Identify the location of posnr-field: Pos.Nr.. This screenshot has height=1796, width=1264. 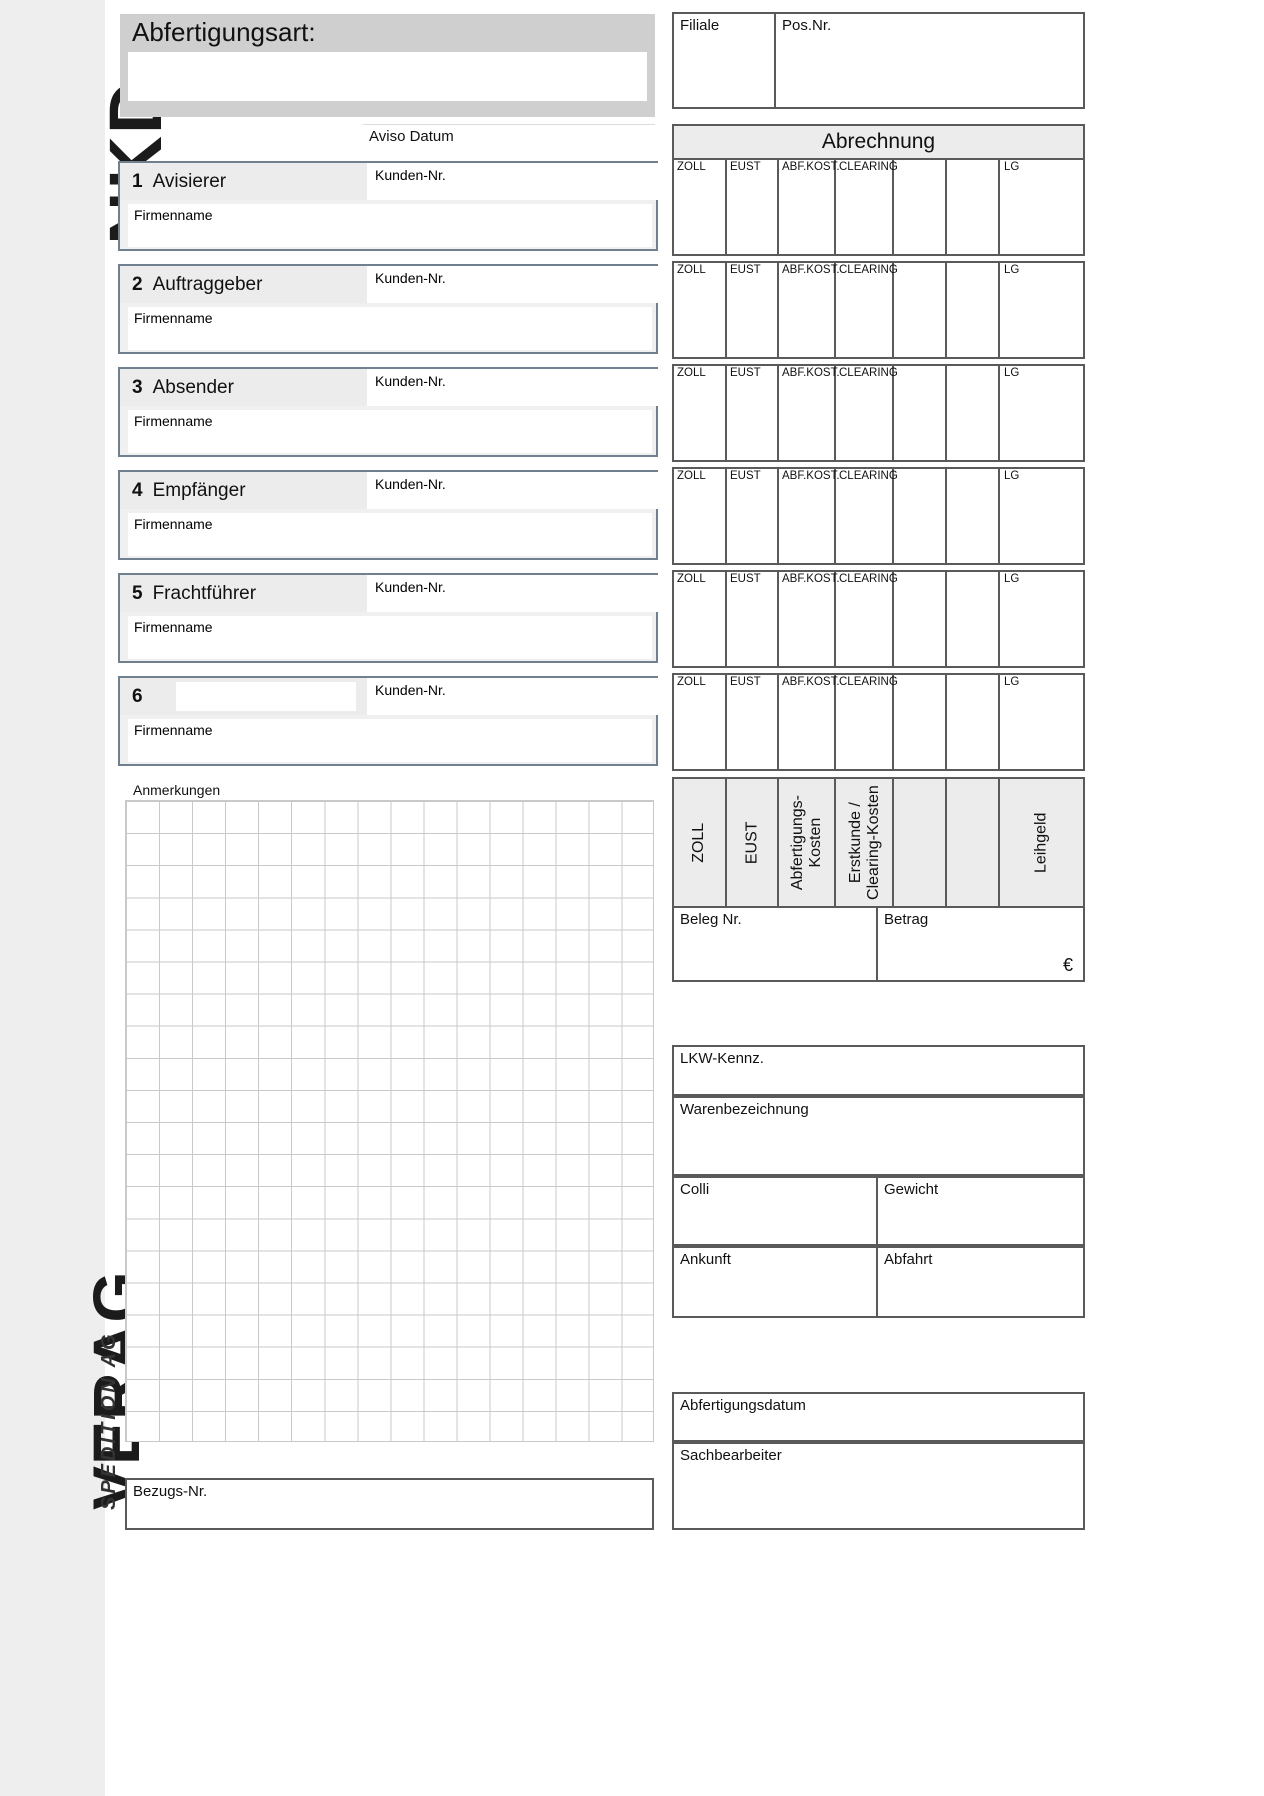
(929, 60).